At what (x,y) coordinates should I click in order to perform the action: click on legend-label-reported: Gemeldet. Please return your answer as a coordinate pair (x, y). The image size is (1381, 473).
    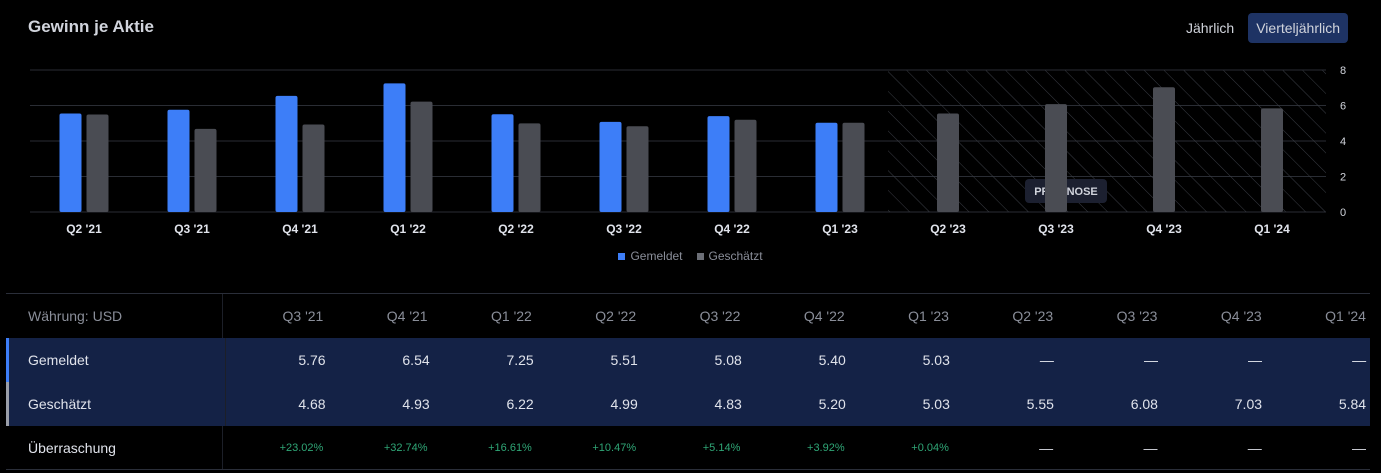
    Looking at the image, I should click on (656, 256).